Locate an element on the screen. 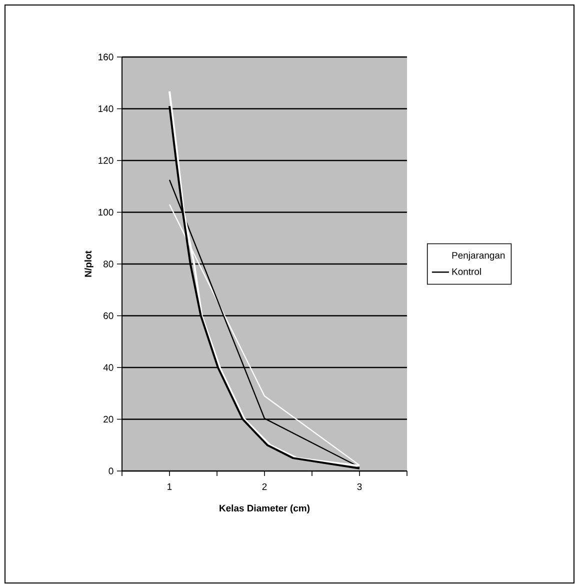 Image resolution: width=579 pixels, height=588 pixels. y-tick-label: 60 is located at coordinates (109, 316).